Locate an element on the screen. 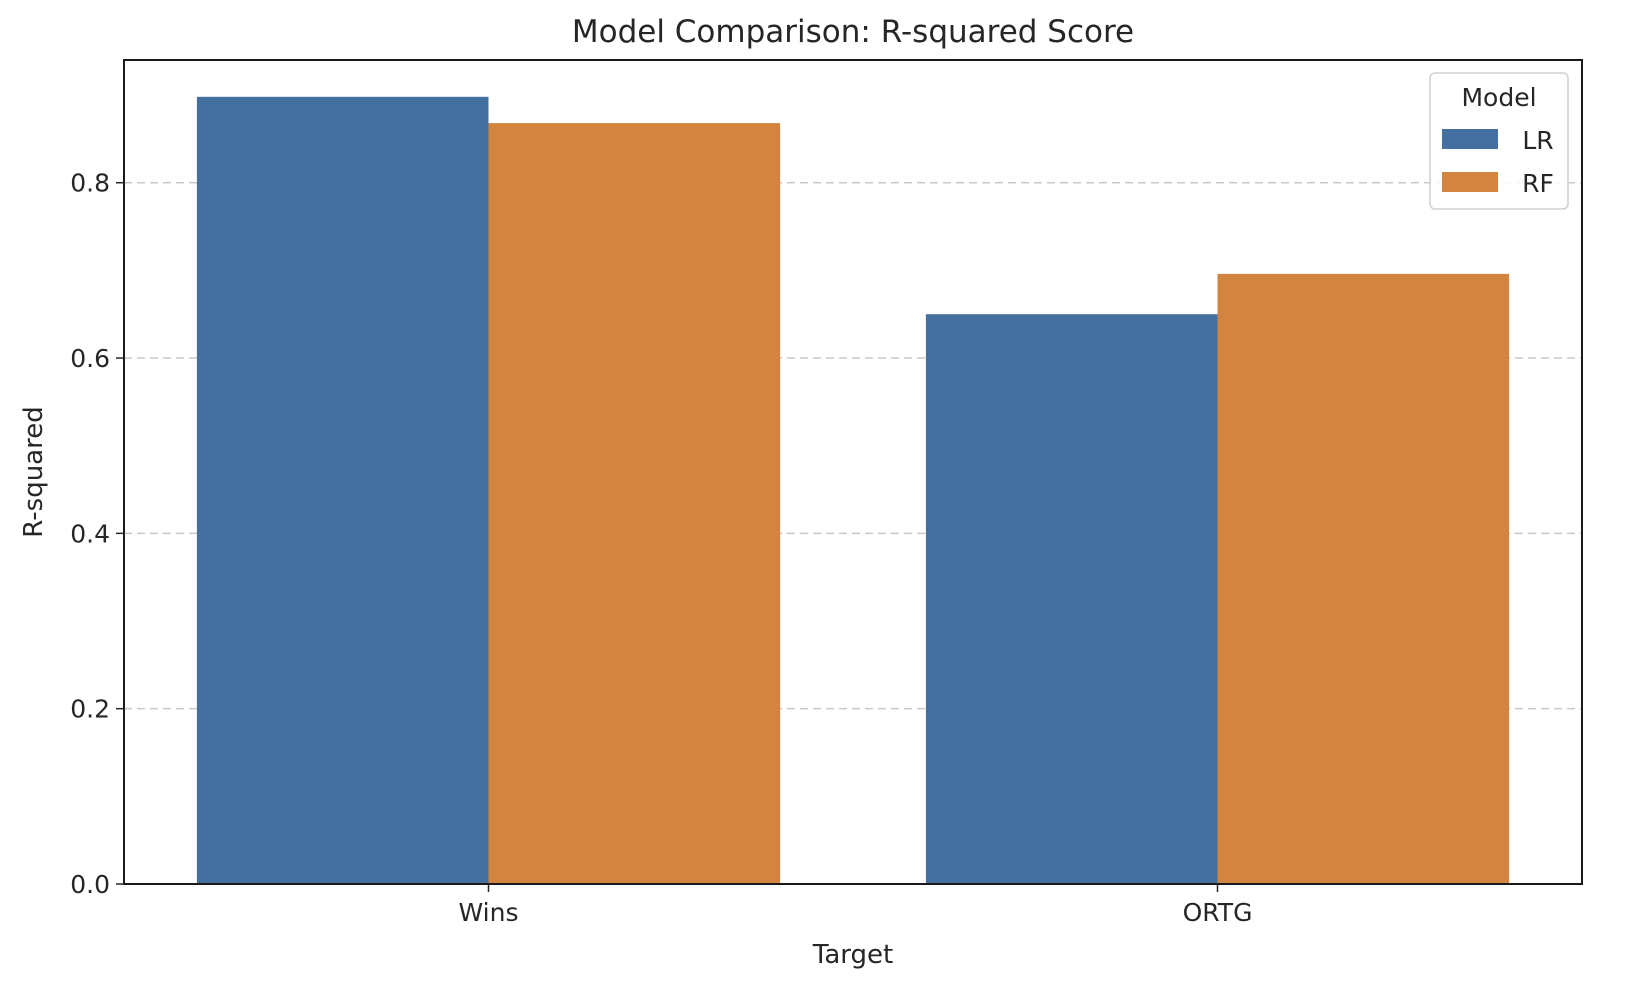  bar-rf-wins is located at coordinates (634, 504).